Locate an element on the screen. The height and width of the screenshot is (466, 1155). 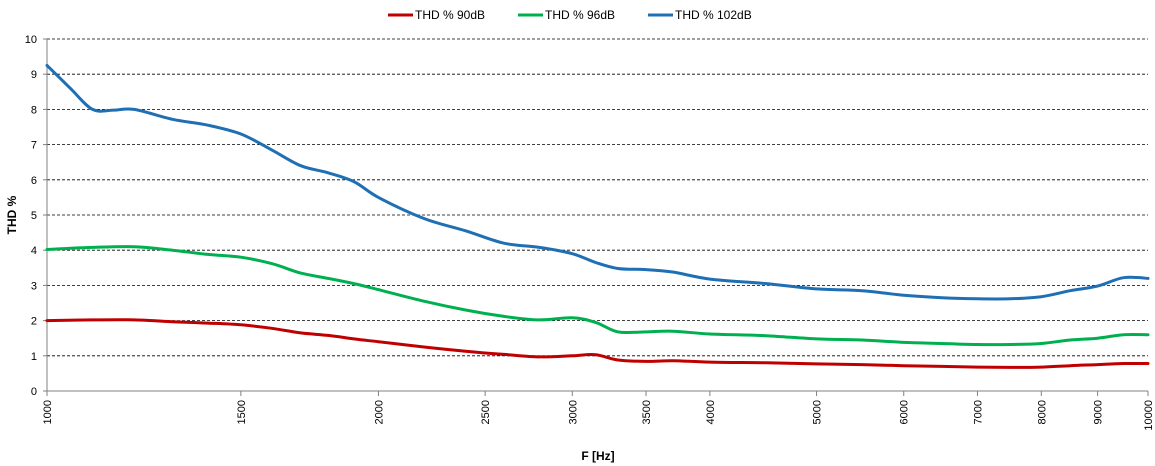
x-tick-label: 4000 is located at coordinates (711, 412).